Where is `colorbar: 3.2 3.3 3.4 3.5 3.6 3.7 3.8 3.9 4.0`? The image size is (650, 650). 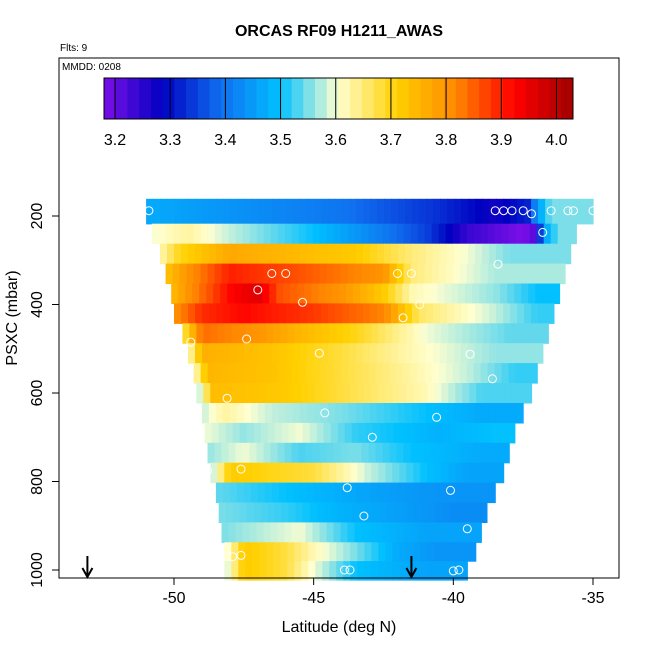 colorbar: 3.2 3.3 3.4 3.5 3.6 3.7 3.8 3.9 4.0 is located at coordinates (338, 113).